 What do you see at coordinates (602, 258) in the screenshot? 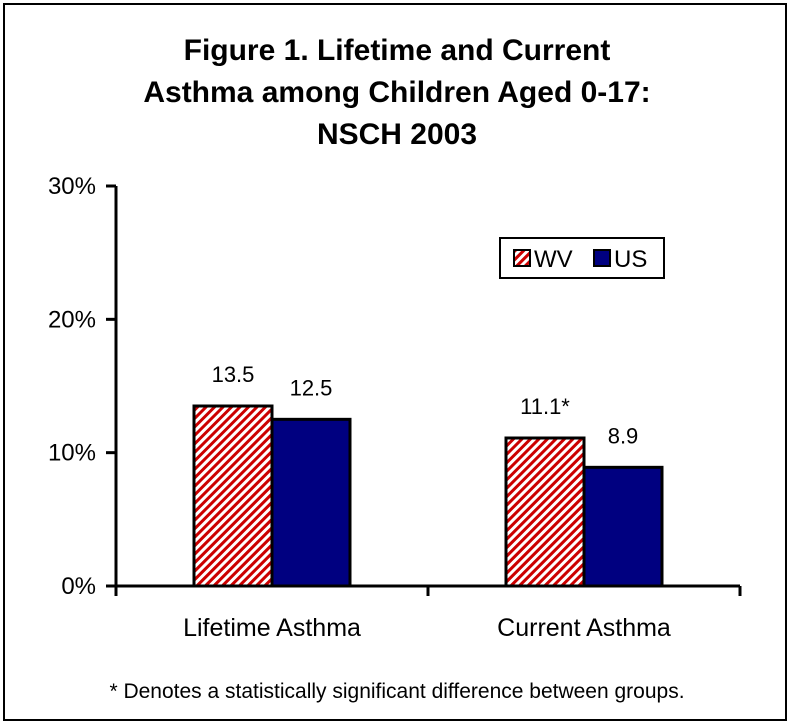
I see `legend-swatch-us` at bounding box center [602, 258].